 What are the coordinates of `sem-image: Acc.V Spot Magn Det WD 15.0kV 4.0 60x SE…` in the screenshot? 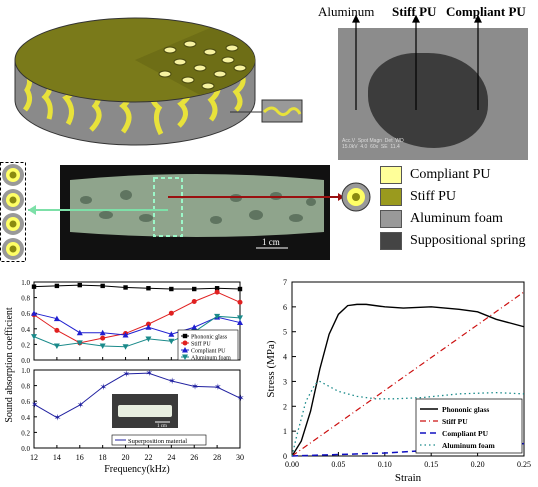 It's located at (433, 94).